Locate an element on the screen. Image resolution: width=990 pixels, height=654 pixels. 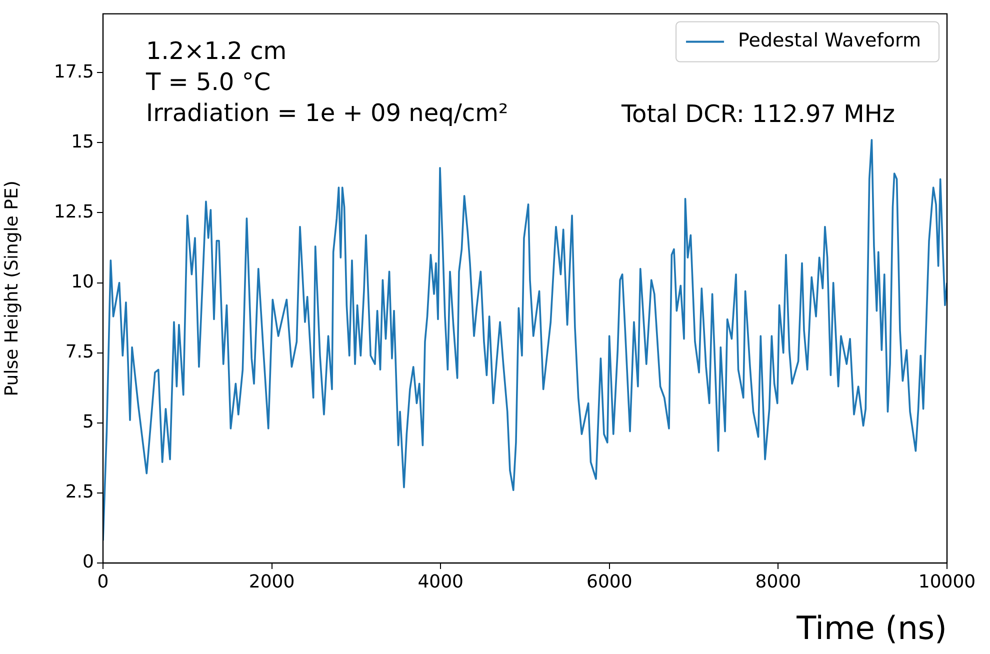
legend-label: Pedestal Waveform is located at coordinates (830, 41).